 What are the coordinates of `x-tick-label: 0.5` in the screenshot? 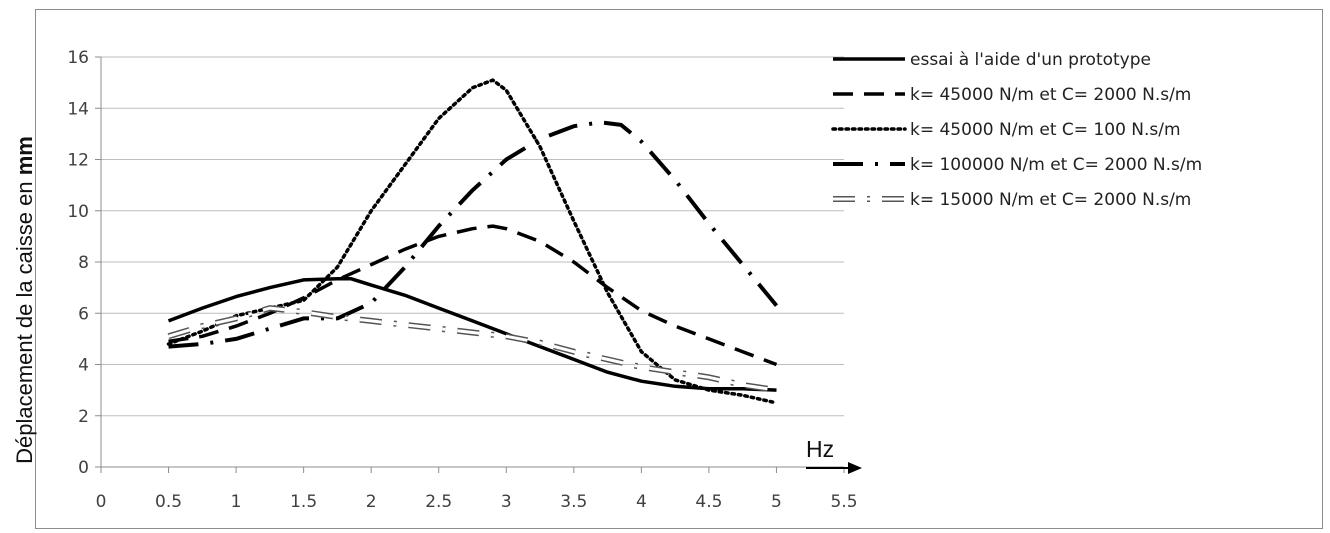 It's located at (168, 502).